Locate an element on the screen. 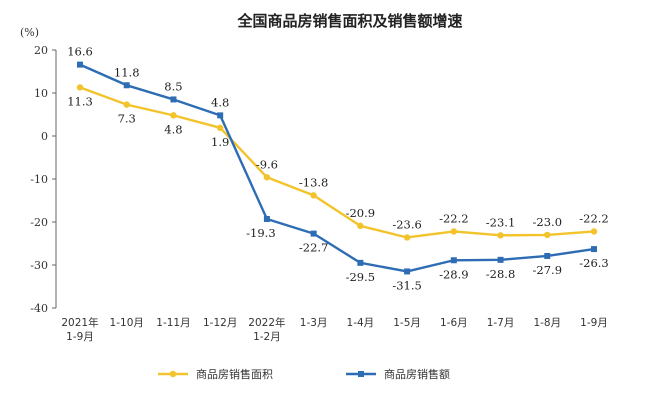  data-label: -23.6 is located at coordinates (407, 224).